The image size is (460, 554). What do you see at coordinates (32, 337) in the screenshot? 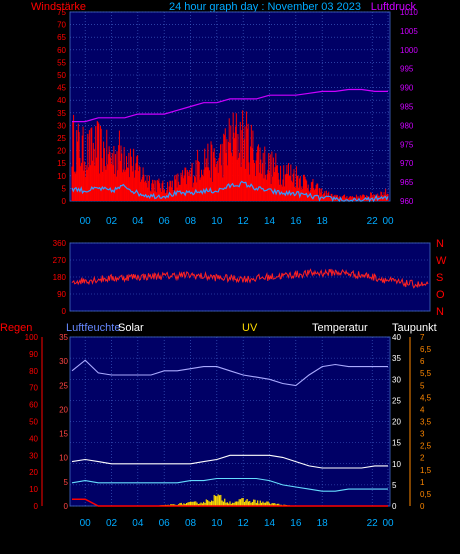
I see `regen-y-tick-label: 100` at bounding box center [32, 337].